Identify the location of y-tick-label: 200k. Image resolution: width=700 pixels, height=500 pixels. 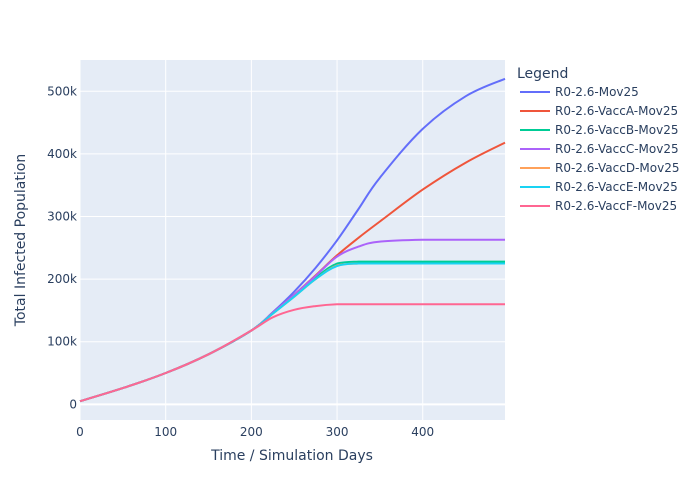
(62, 279).